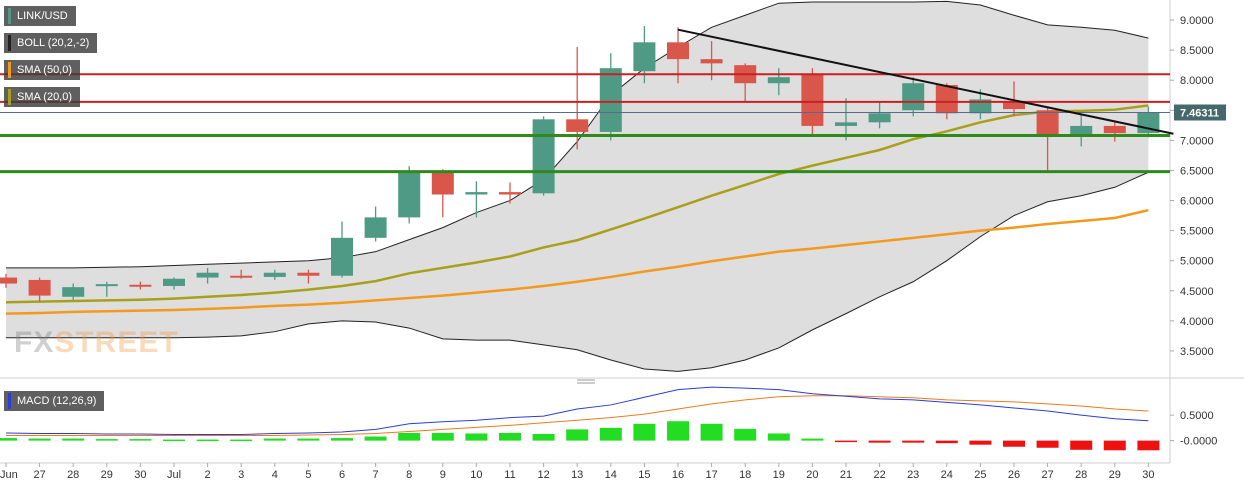  I want to click on legend-macd: MACD (12,26,9), so click(54, 401).